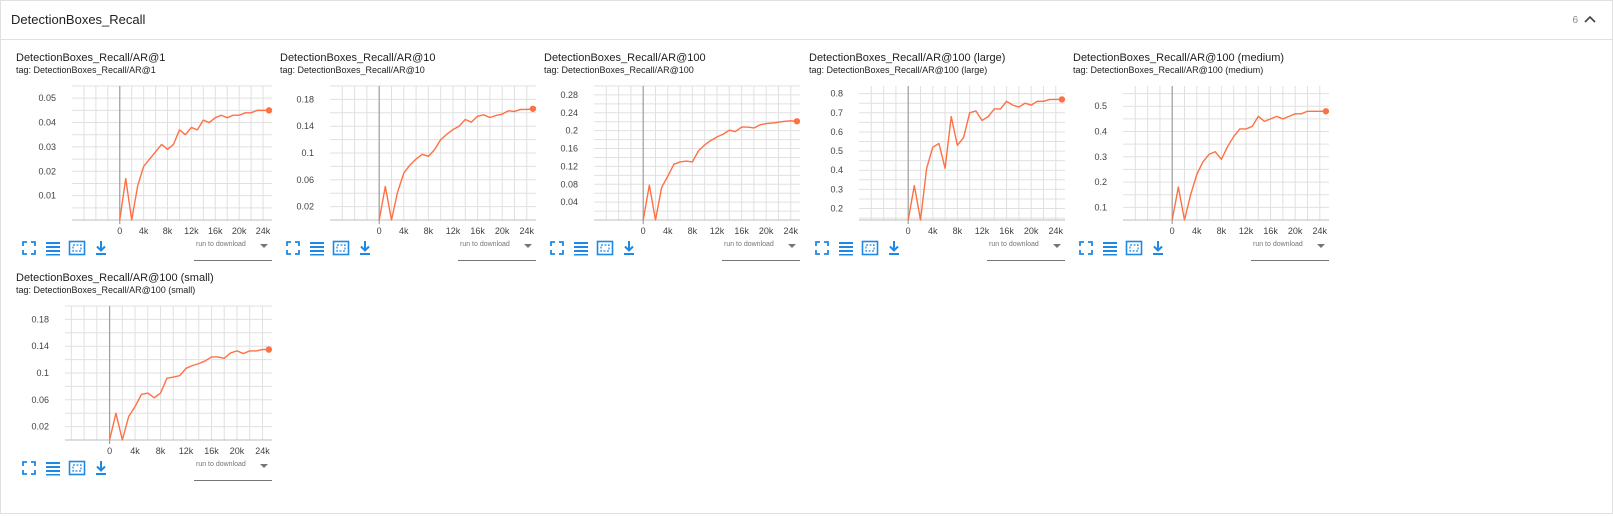 The width and height of the screenshot is (1613, 516). What do you see at coordinates (836, 132) in the screenshot?
I see `y-tick-label: 0.6` at bounding box center [836, 132].